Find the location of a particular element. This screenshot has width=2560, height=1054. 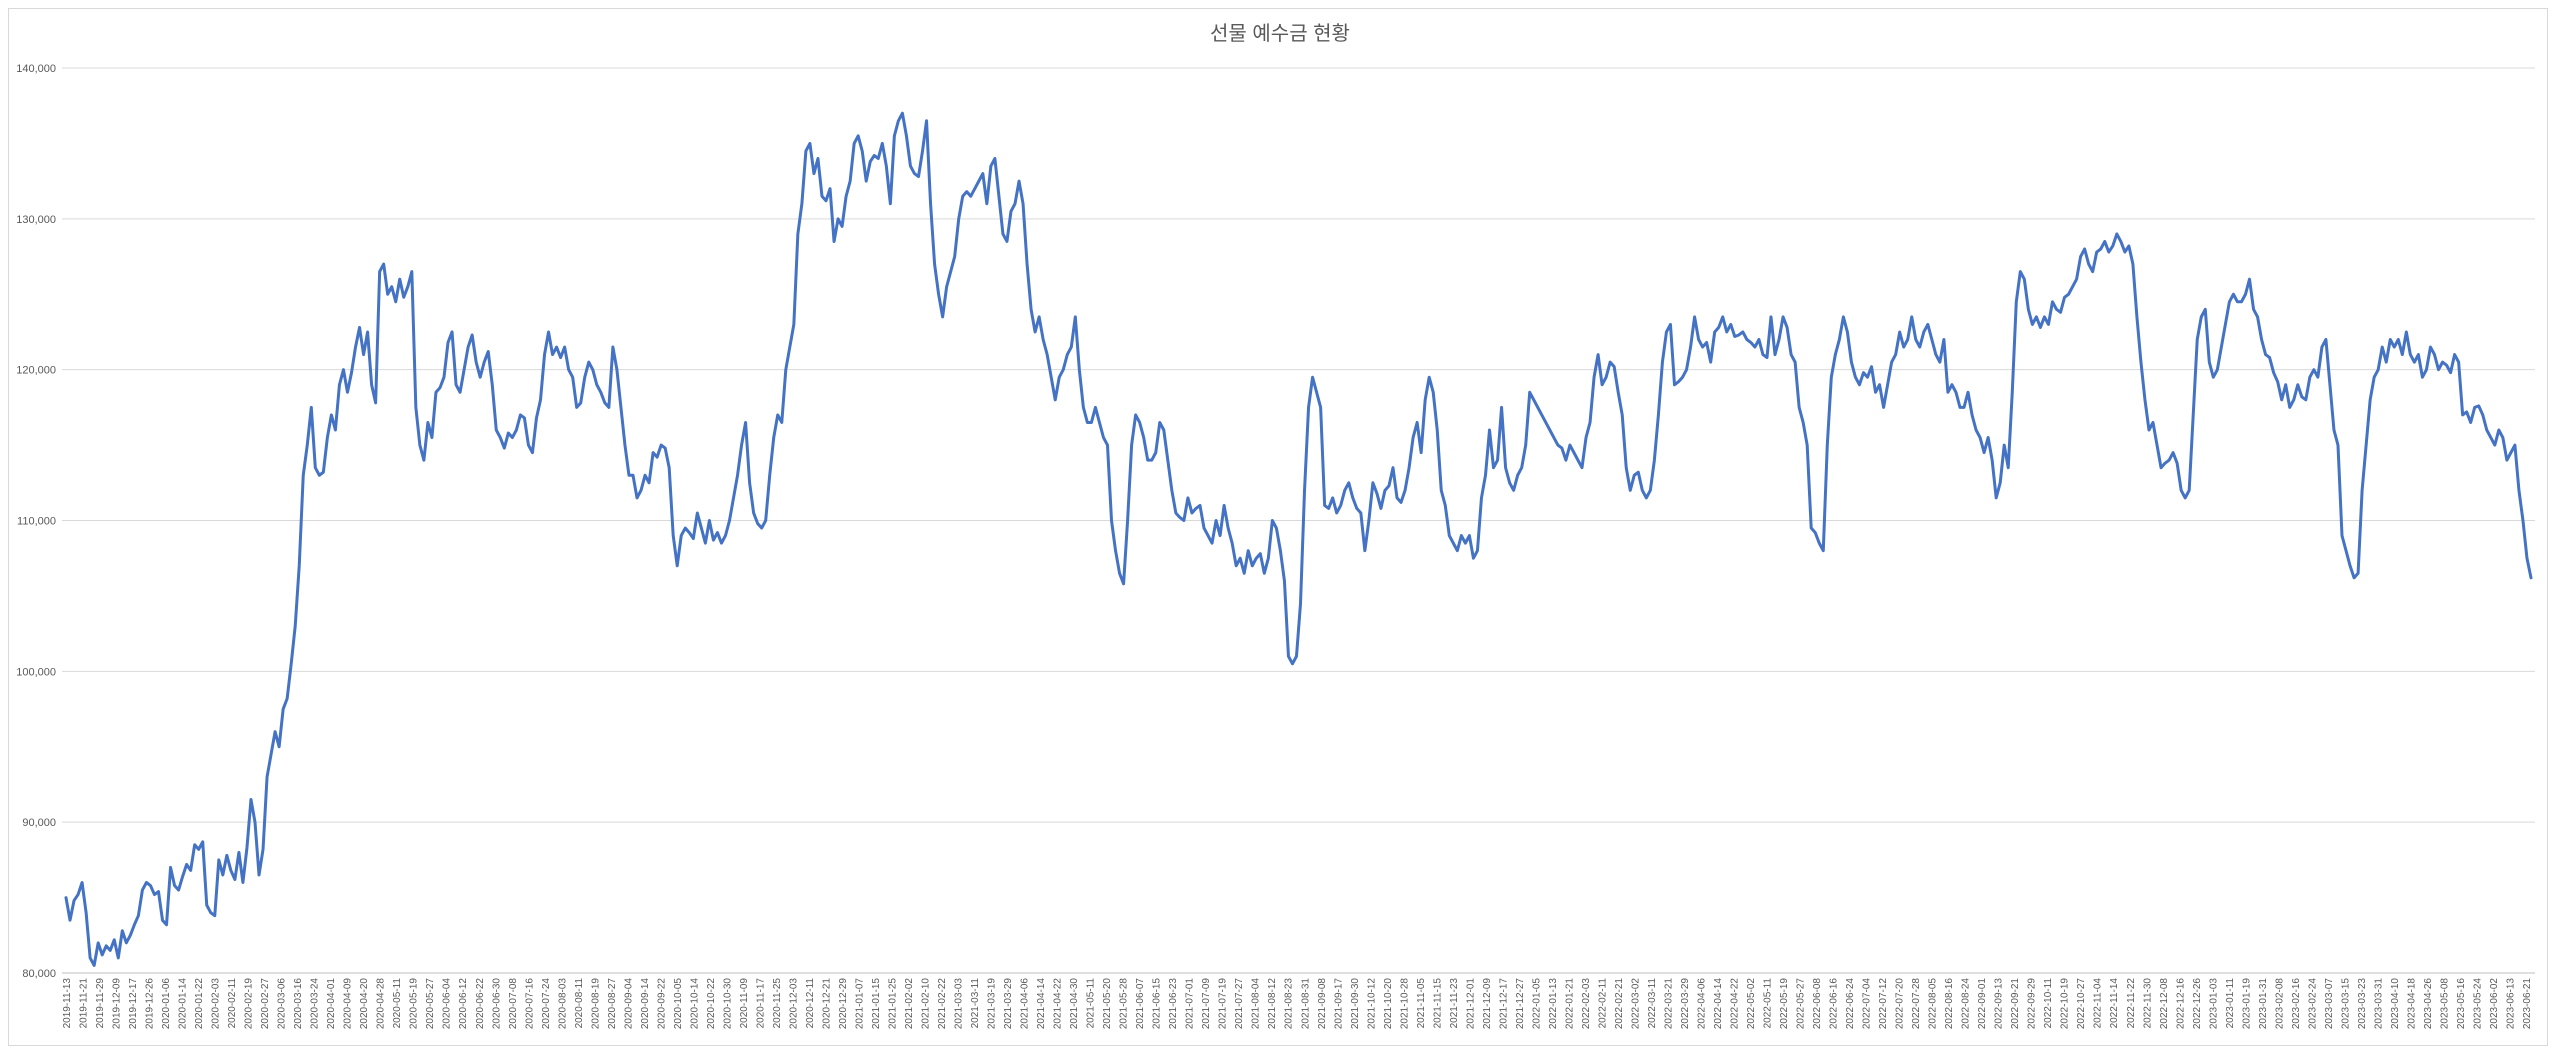

x-tick-label: 2020-11-09 is located at coordinates (744, 1003).